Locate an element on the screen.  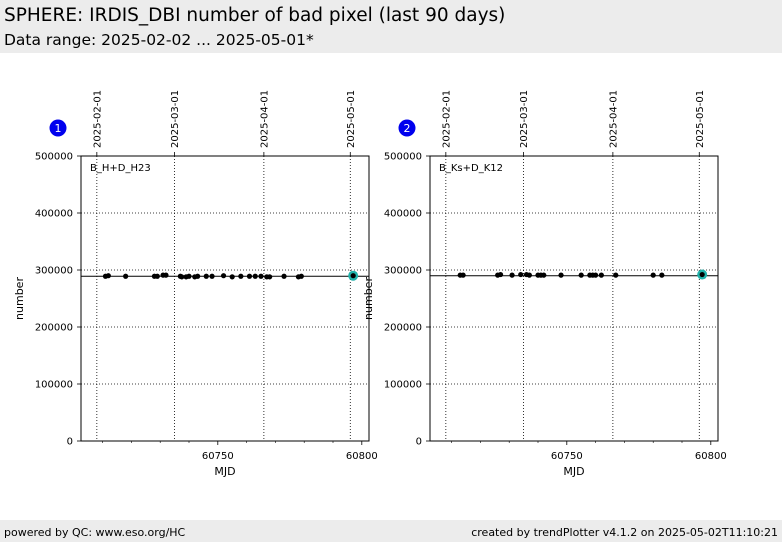
panel-label: B_Ks+D_K12 is located at coordinates (471, 168).